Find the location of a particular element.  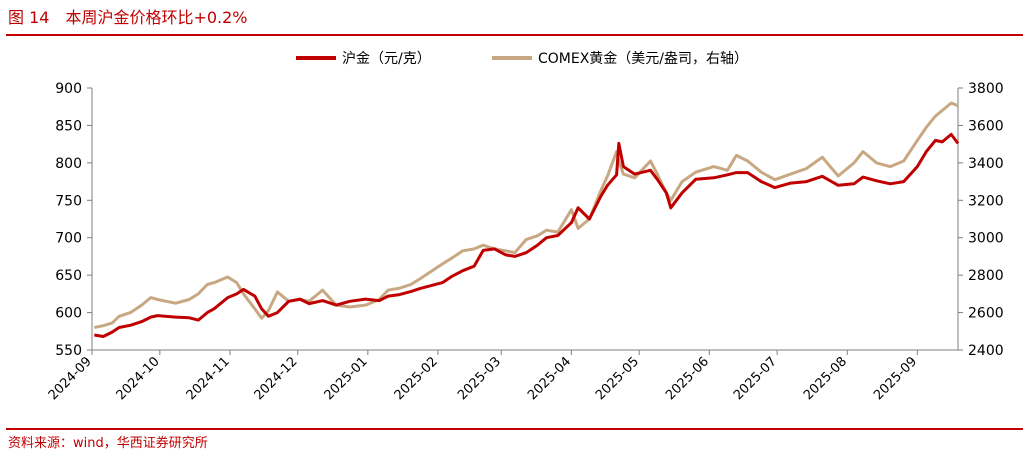

x-tick-label: 2025-04 is located at coordinates (549, 378).